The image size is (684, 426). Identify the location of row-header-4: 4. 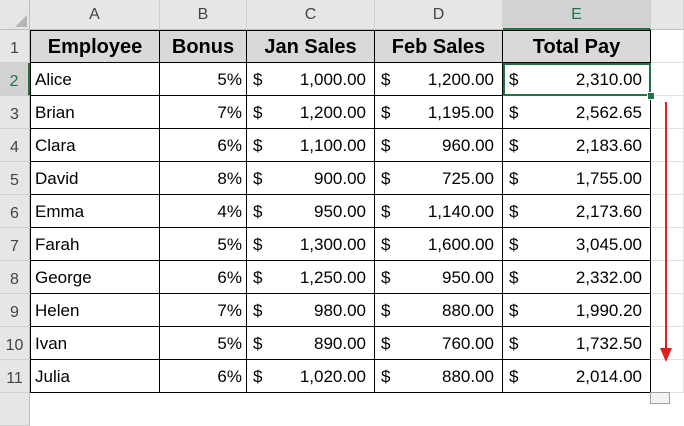
(15, 145).